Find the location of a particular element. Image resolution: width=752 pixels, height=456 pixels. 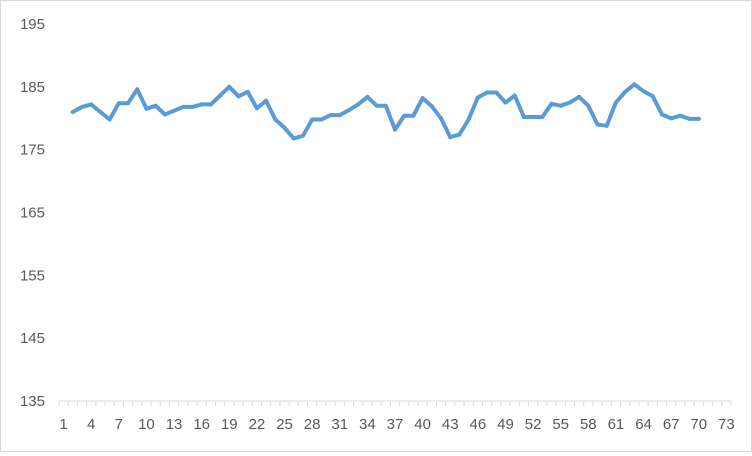

x-tick-label-3: 10 is located at coordinates (146, 424).